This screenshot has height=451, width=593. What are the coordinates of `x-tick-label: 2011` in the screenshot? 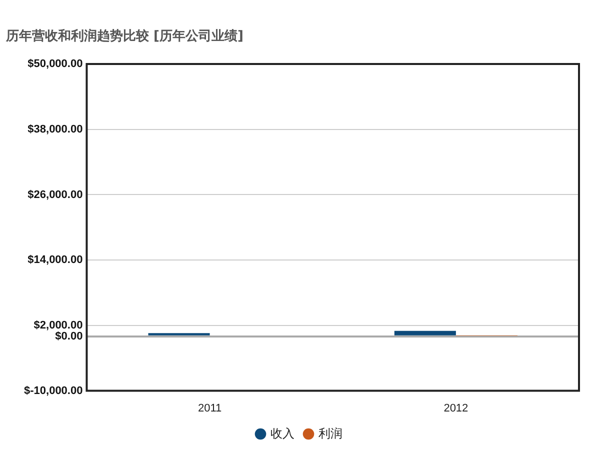 It's located at (210, 408).